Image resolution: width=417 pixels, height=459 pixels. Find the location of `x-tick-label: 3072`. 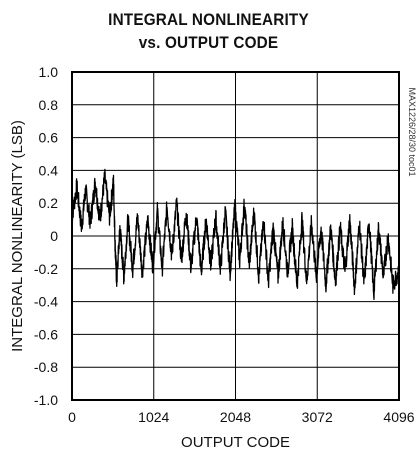

x-tick-label: 3072 is located at coordinates (317, 417).